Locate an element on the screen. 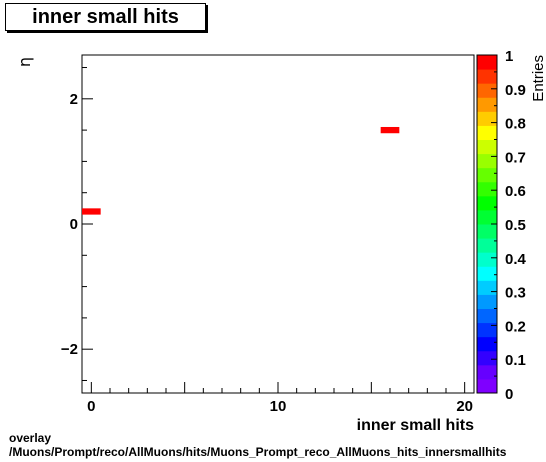 Image resolution: width=546 pixels, height=462 pixels. y-tick-label: 2 is located at coordinates (74, 99).